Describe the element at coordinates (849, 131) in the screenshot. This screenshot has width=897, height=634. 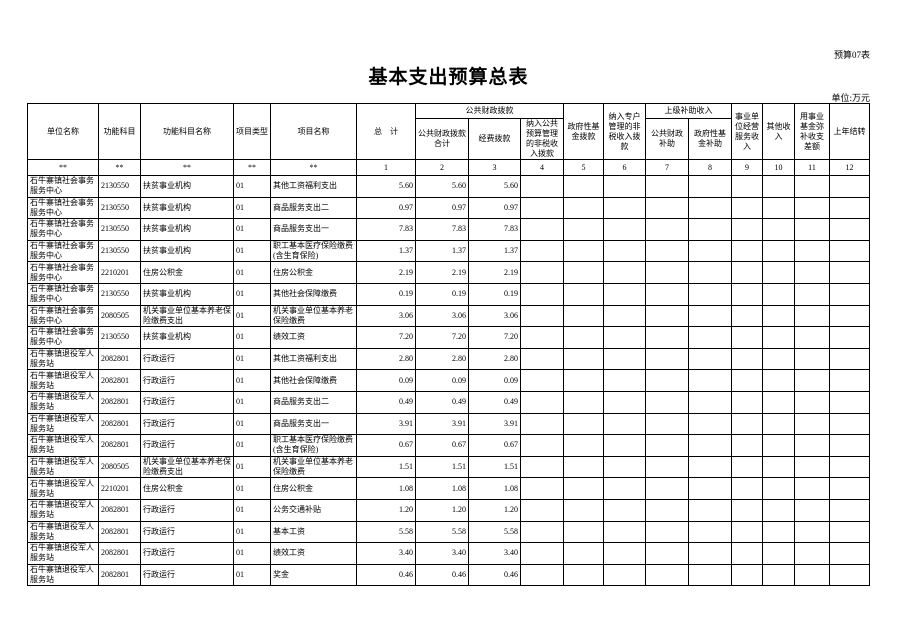
I see `header-carryover: 上年结转` at that location.